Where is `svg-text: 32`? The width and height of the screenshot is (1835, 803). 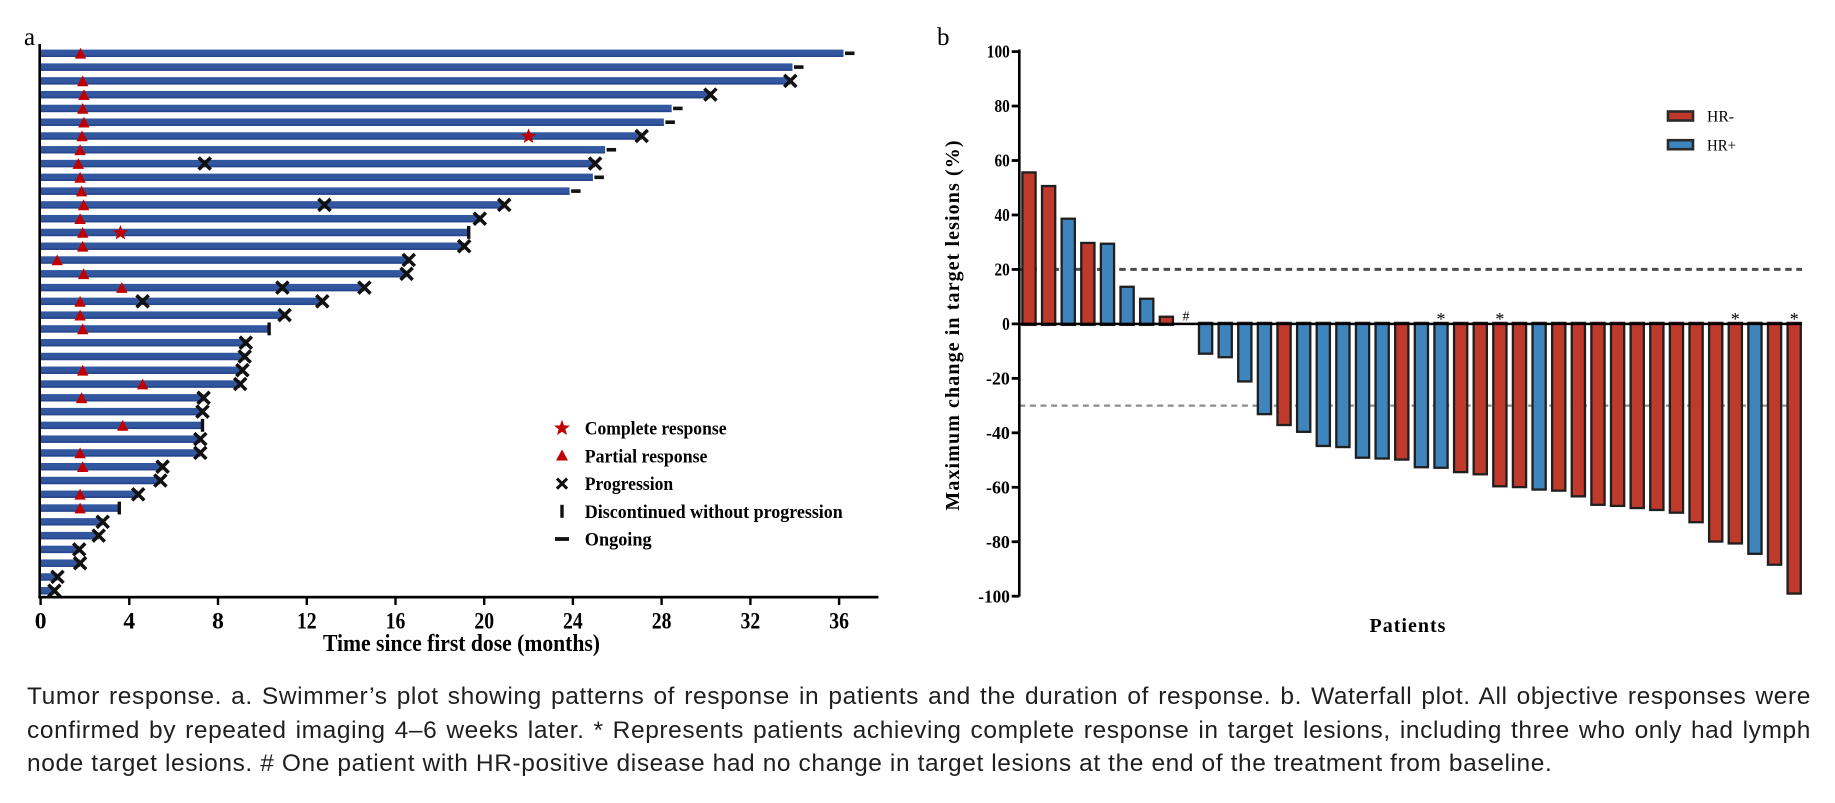 svg-text: 32 is located at coordinates (751, 621).